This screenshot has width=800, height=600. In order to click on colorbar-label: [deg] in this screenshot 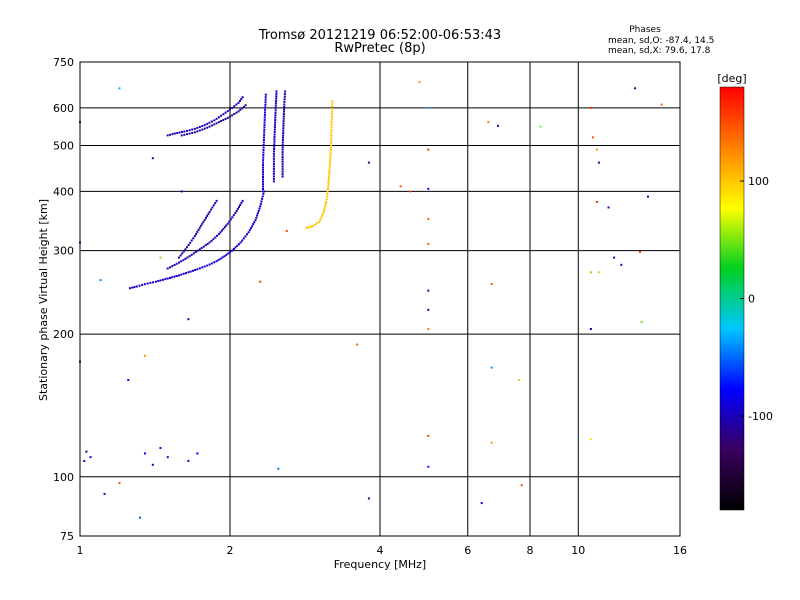, I will do `click(731, 78)`.